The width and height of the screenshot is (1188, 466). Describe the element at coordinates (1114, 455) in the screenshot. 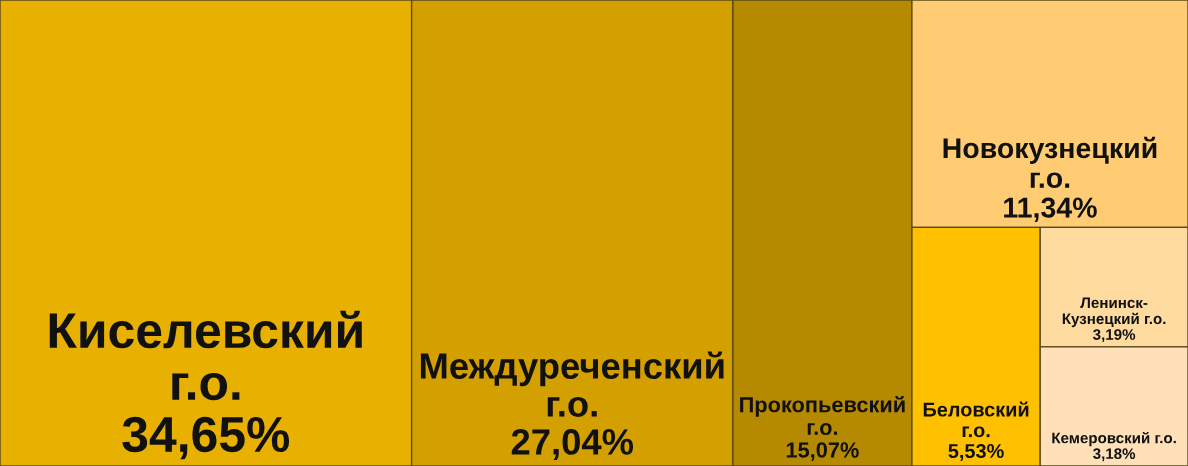

I see `data-label: 3,18%` at that location.